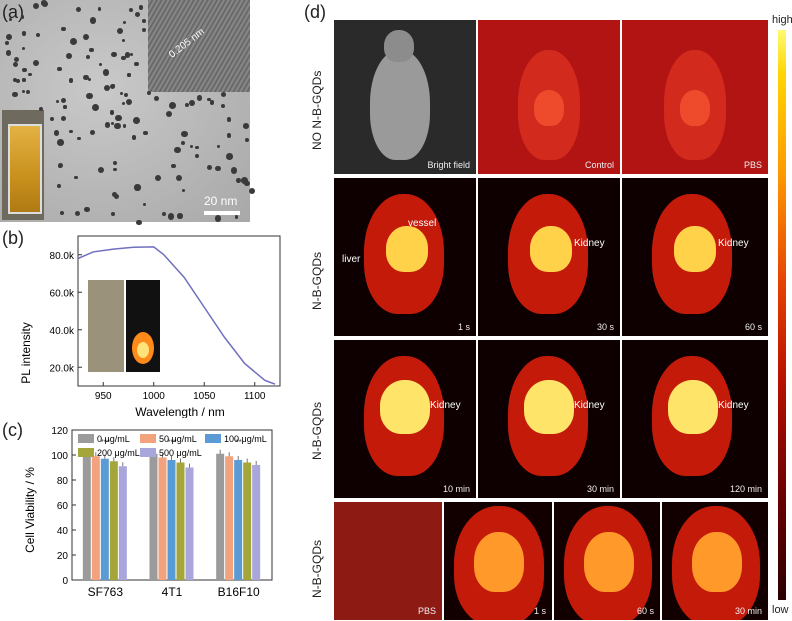 Image resolution: width=792 pixels, height=621 pixels. I want to click on scale-bar-label: 20 nm, so click(221, 201).